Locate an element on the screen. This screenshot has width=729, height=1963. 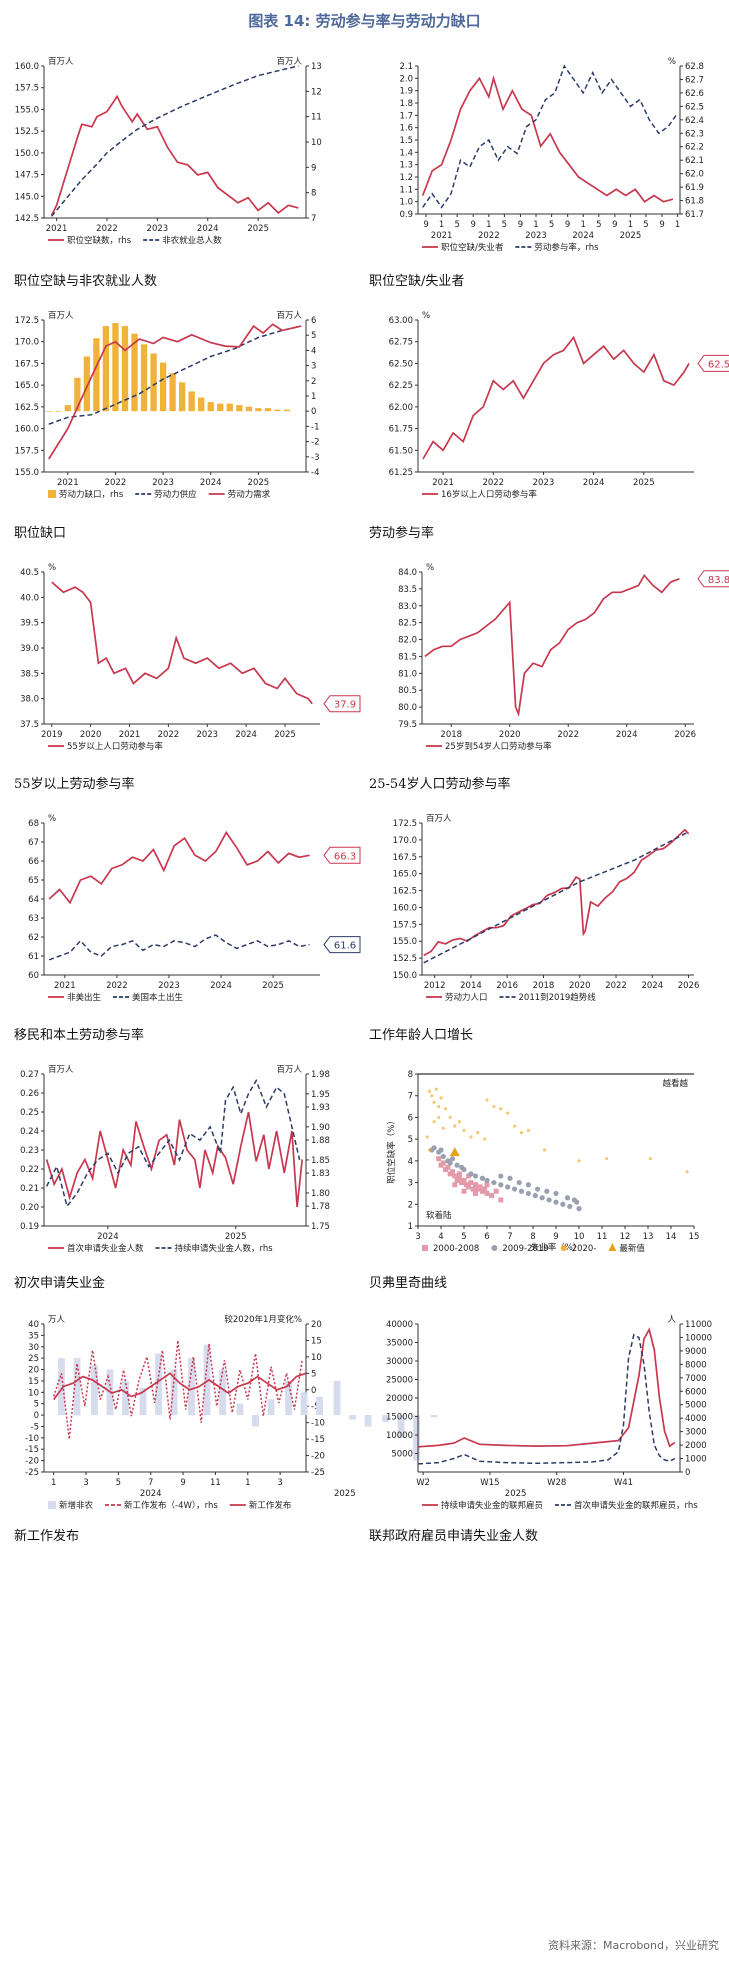
y-tick-label: 40 is located at coordinates (33, 1325).